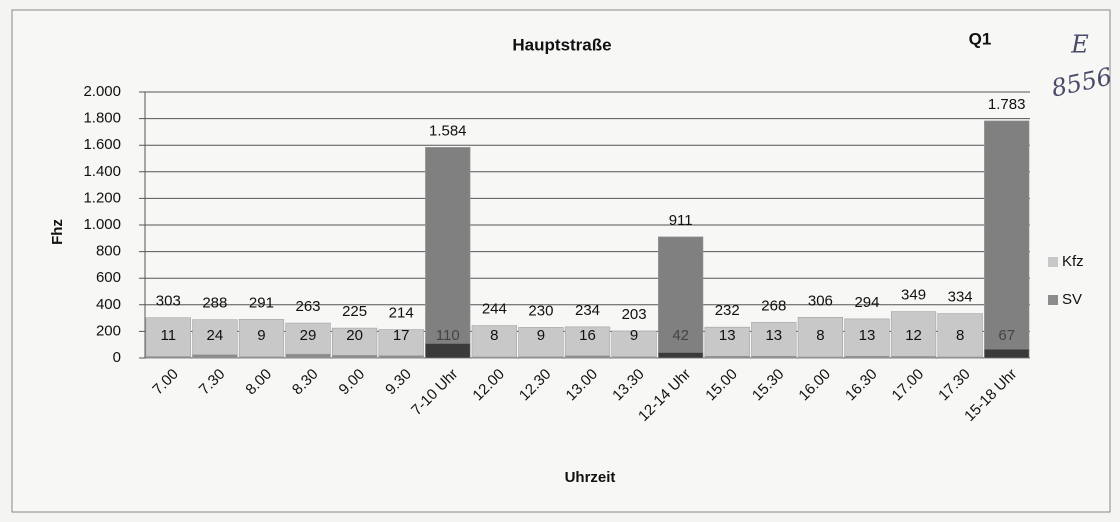  I want to click on data-label: 306, so click(820, 300).